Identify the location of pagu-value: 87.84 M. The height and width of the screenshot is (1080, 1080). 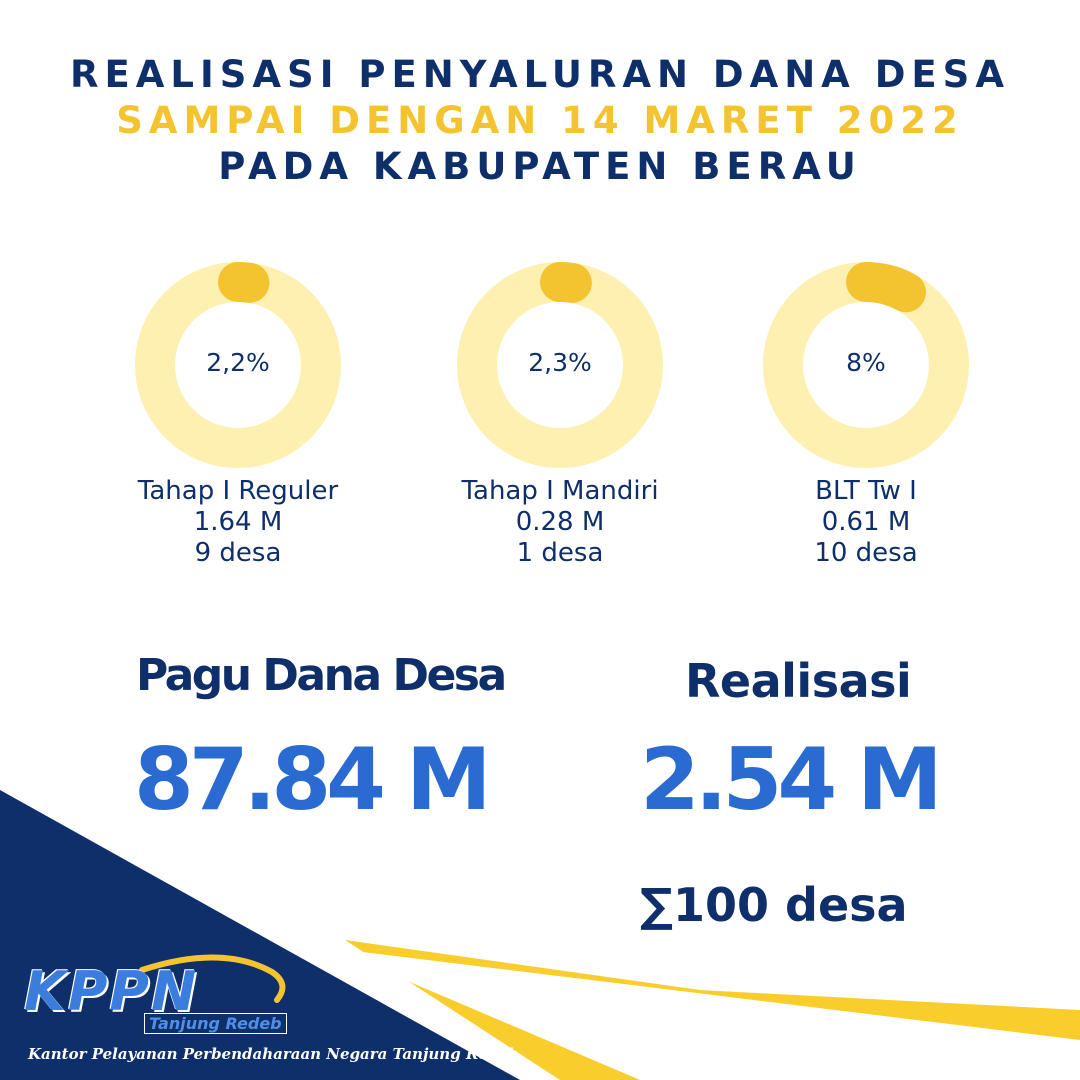
(313, 780).